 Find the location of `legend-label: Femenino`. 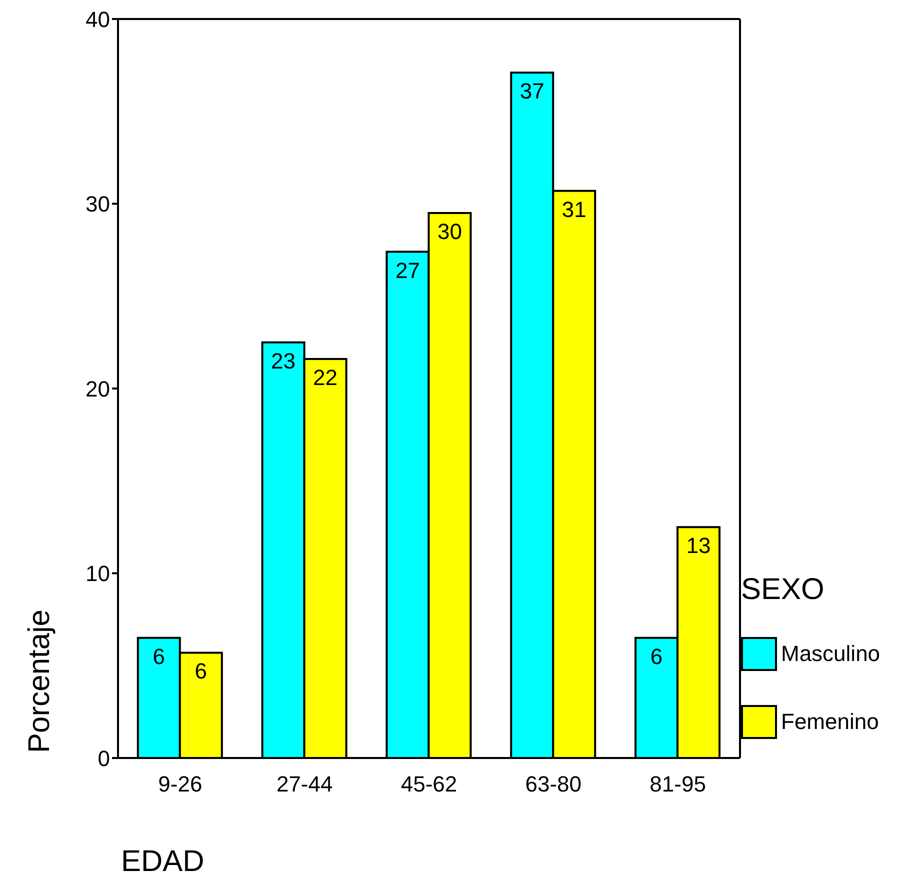

legend-label: Femenino is located at coordinates (830, 722).